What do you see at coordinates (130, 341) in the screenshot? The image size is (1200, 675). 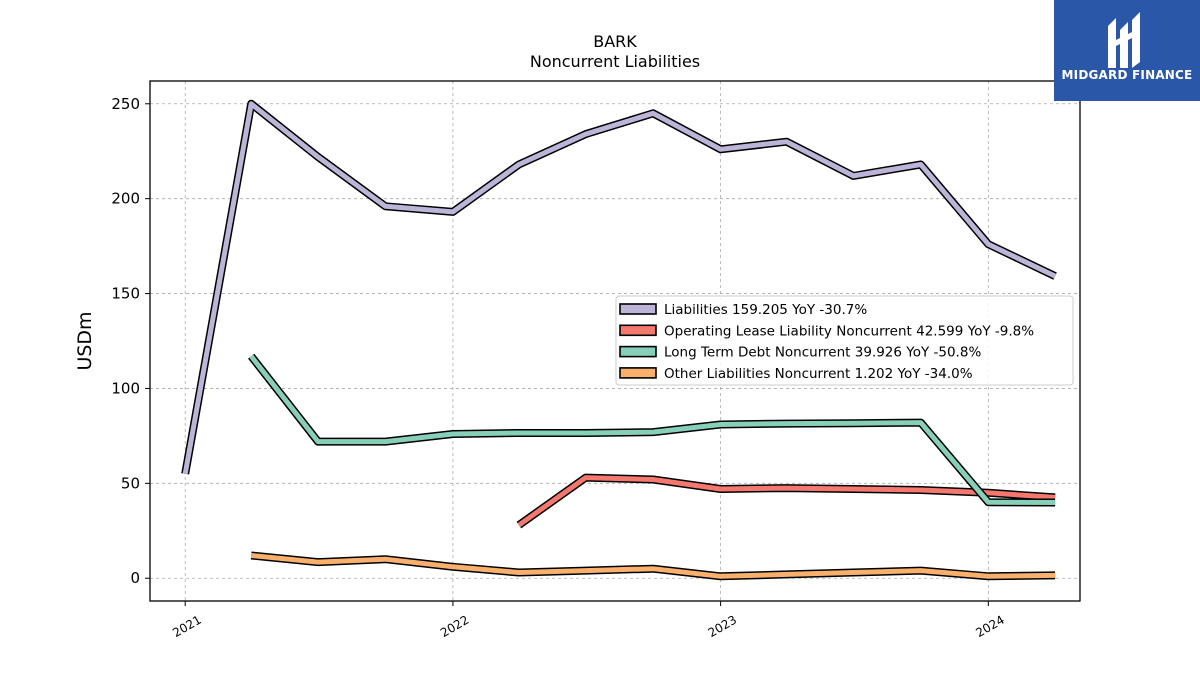 I see `y-axis: 0 50 100 150 200 250` at bounding box center [130, 341].